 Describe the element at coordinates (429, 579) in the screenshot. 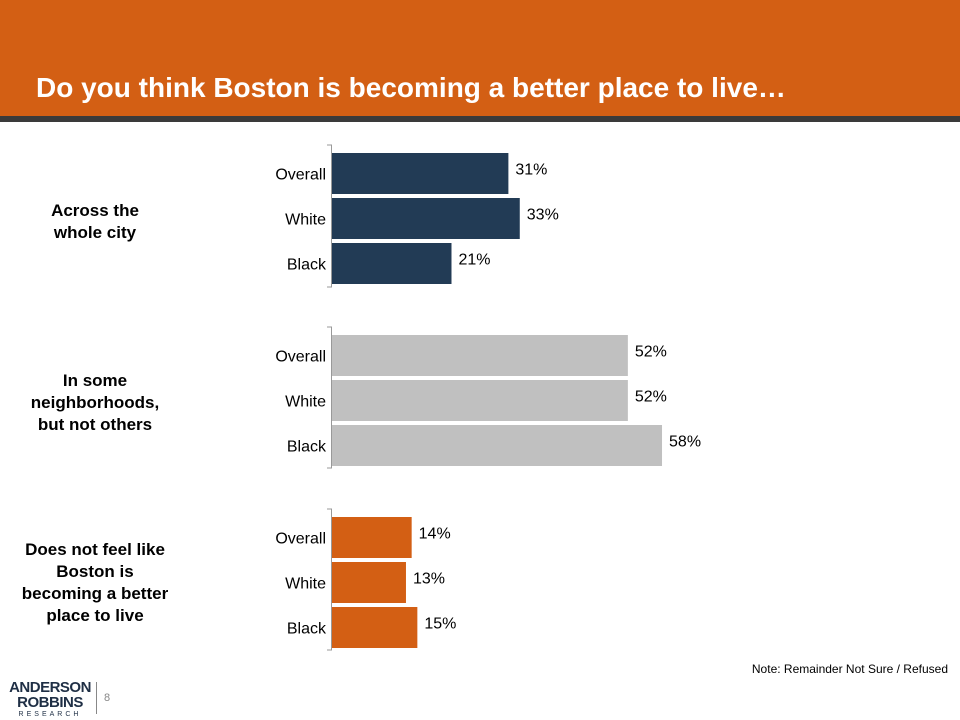

I see `data-label: 13%` at that location.